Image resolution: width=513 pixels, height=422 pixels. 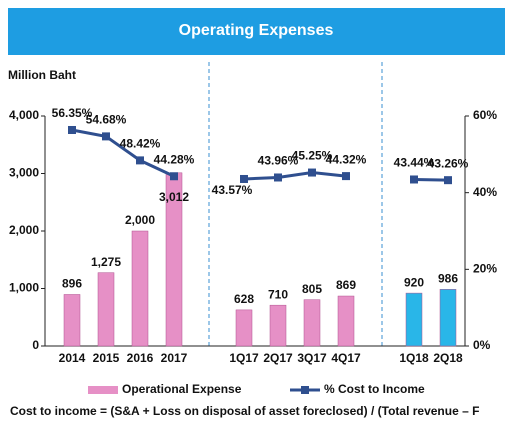 I want to click on bar-value-label: 920, so click(x=414, y=282).